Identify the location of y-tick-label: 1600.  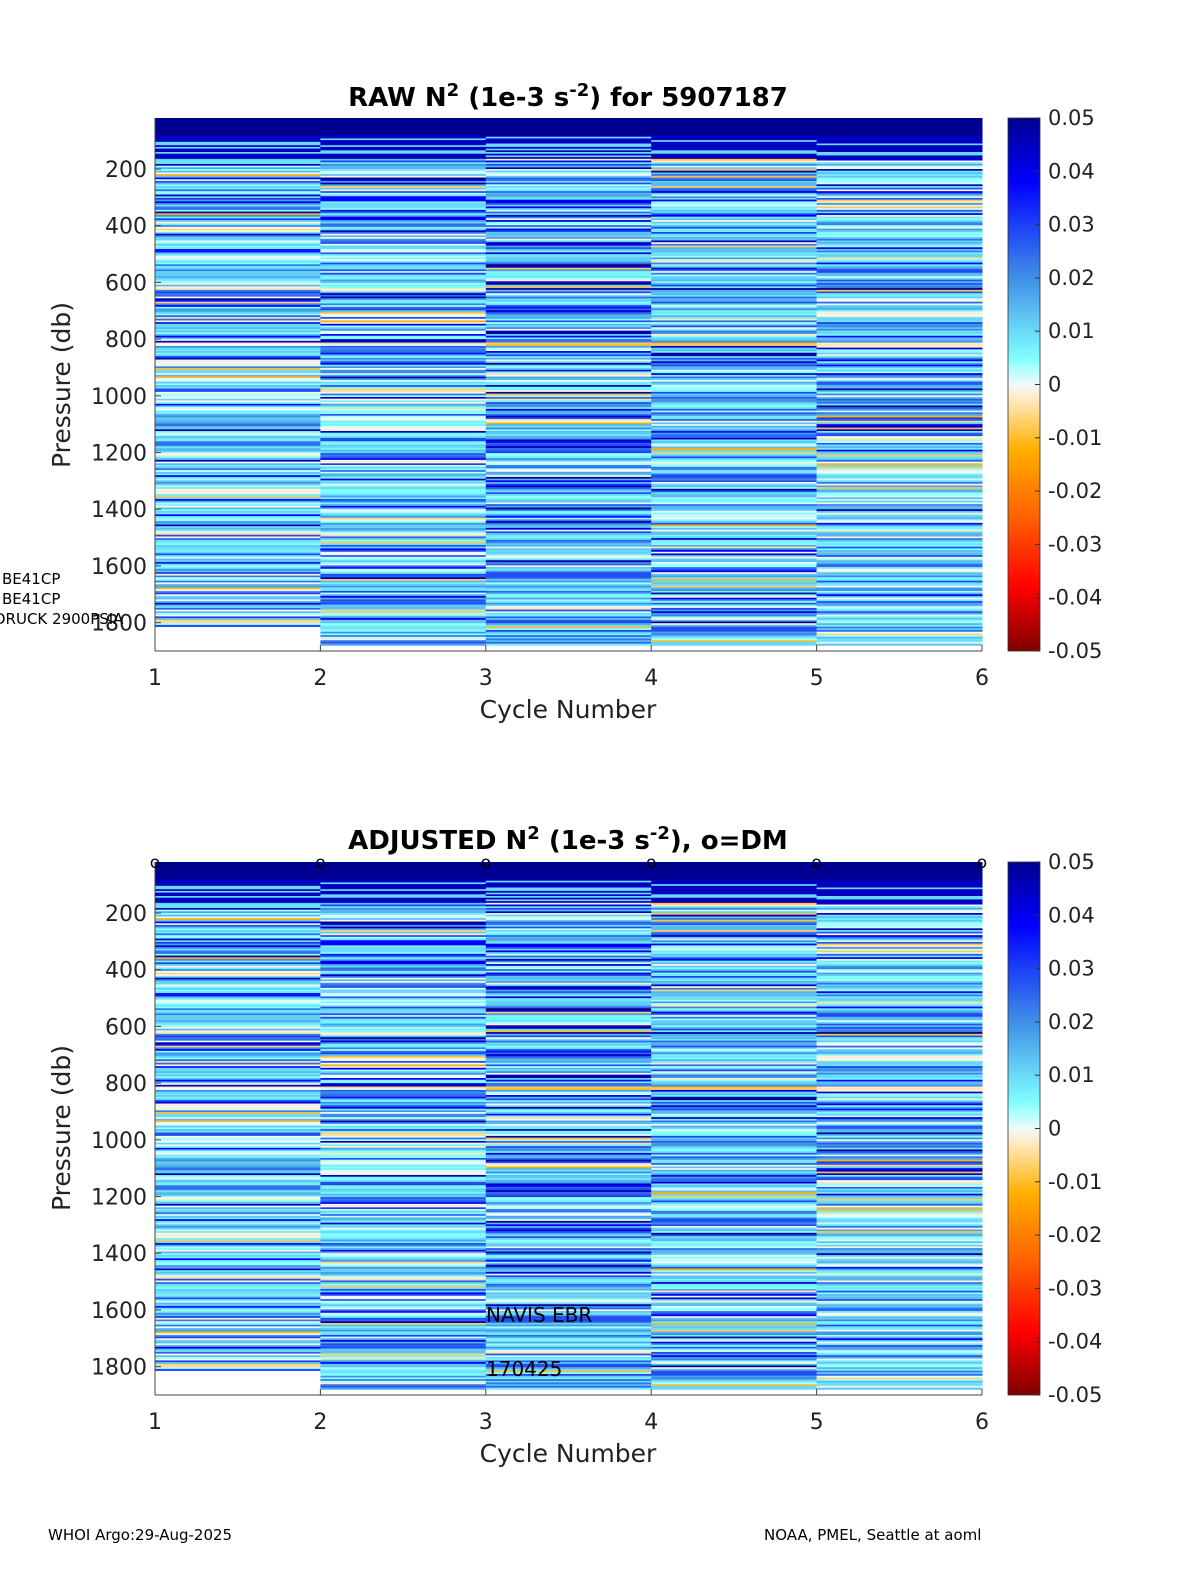
(119, 1311).